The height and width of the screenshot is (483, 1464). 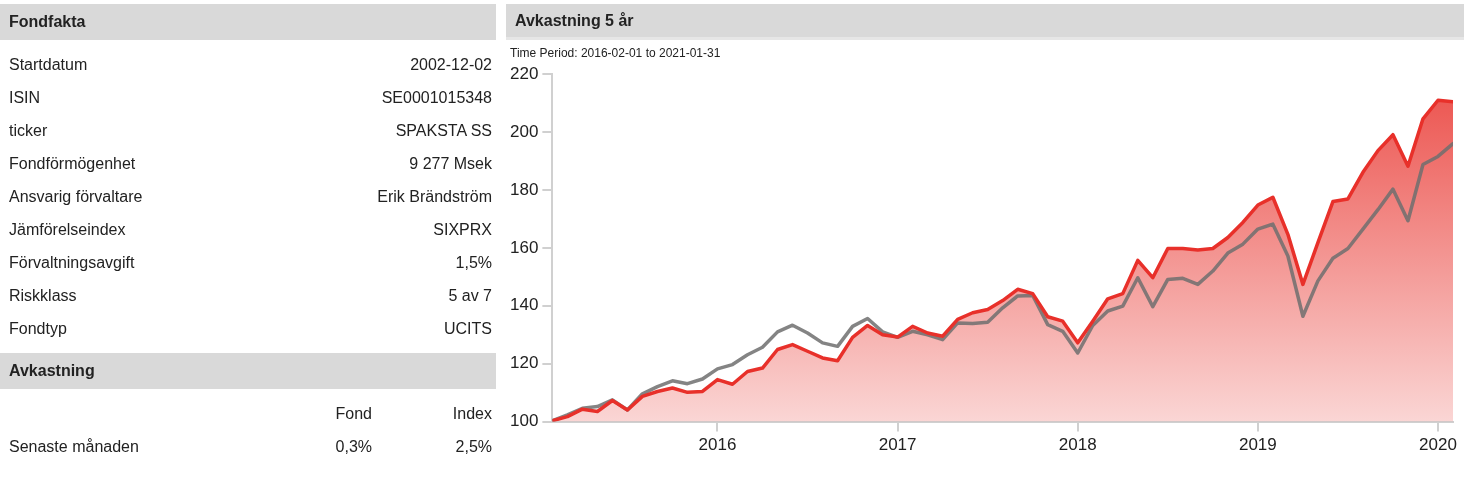 I want to click on y-tick-label: 160, so click(x=524, y=247).